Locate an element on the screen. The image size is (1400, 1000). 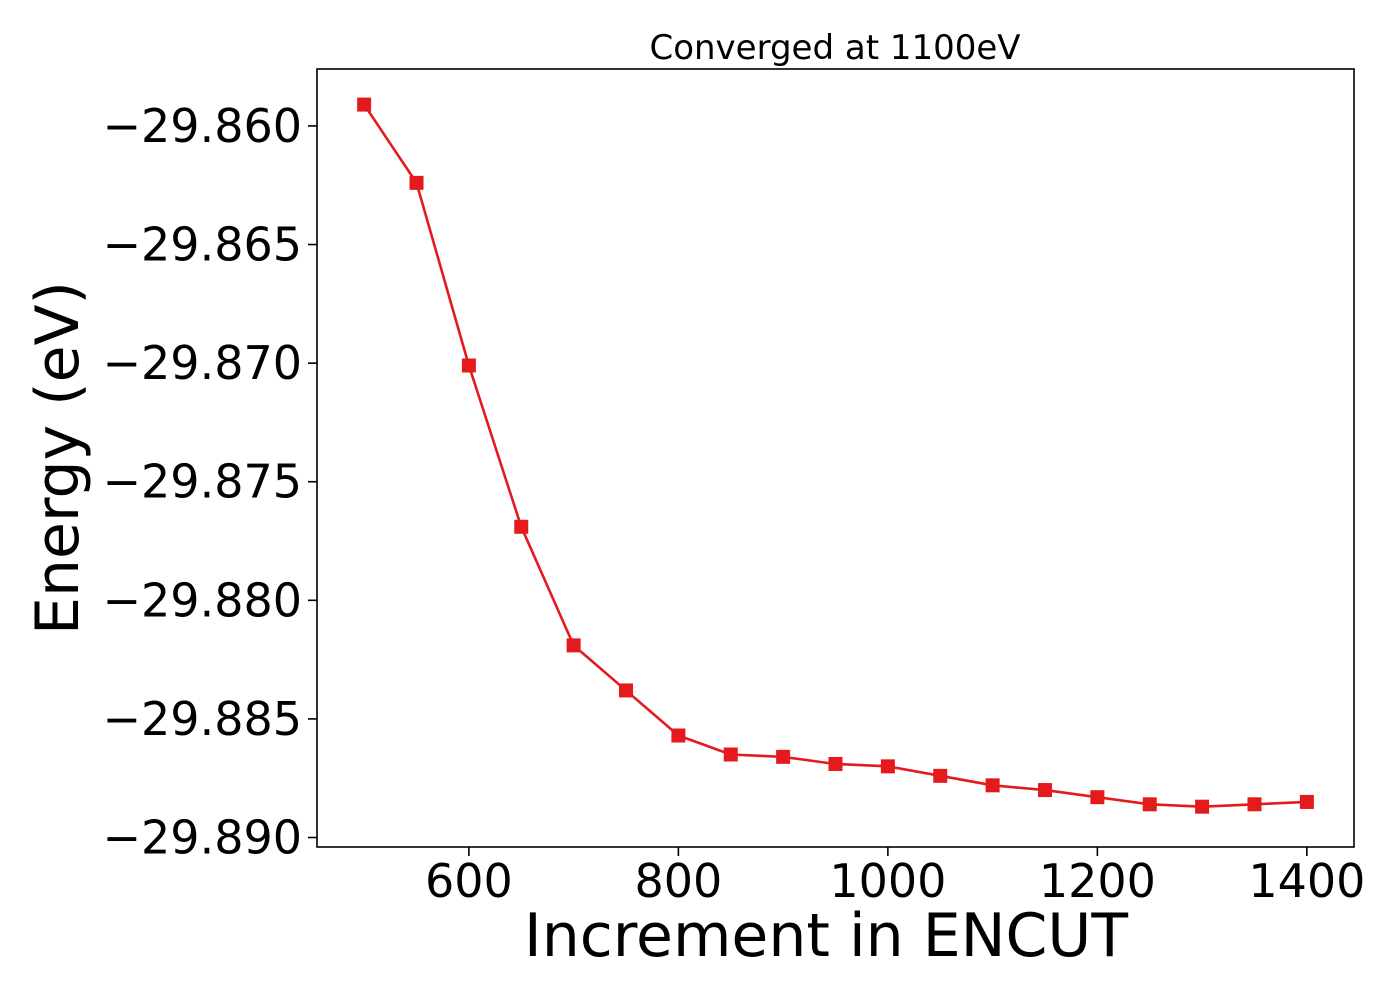
x-axis-label: Increment in ENCUT is located at coordinates (826, 936).